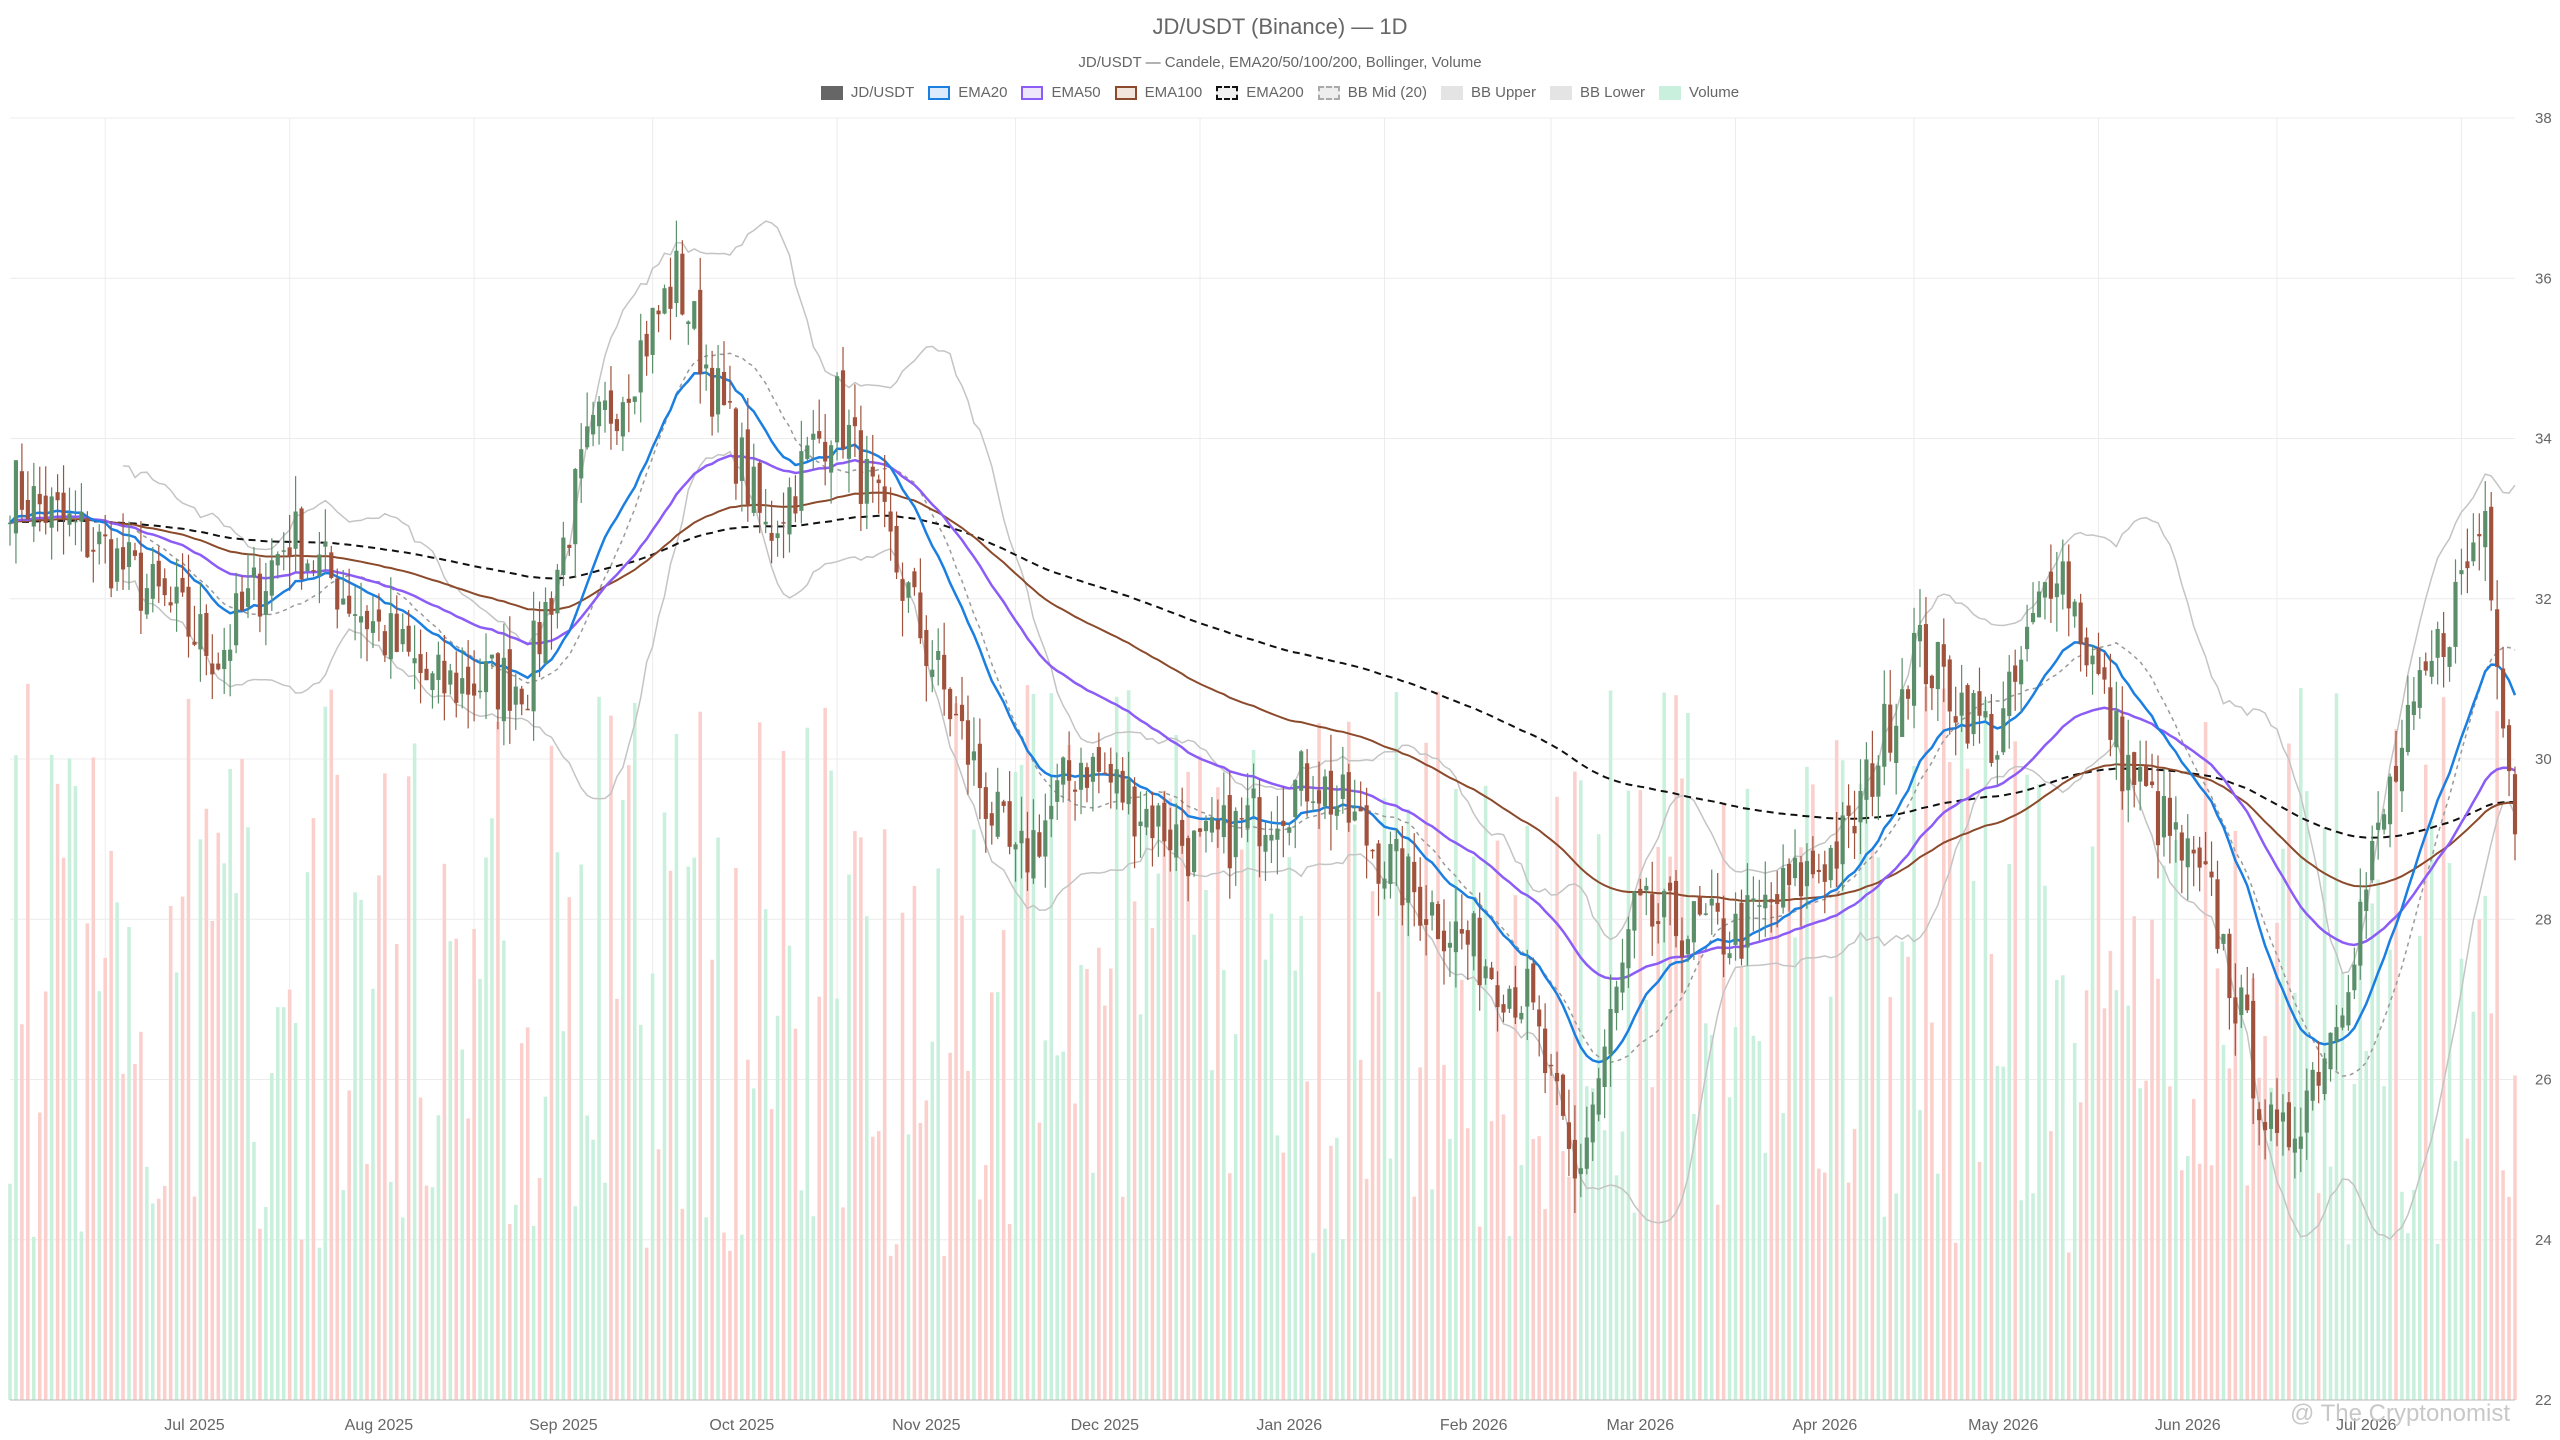  I want to click on legend-label: BB Lower, so click(1613, 92).